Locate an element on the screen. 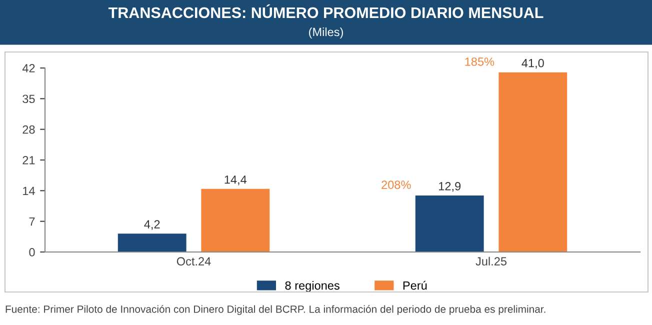  source-note: Fuente: Primer Piloto de Innovación con Dinero Digital del BCRP. La información del periodo de prueba es preliminar. is located at coordinates (276, 310).